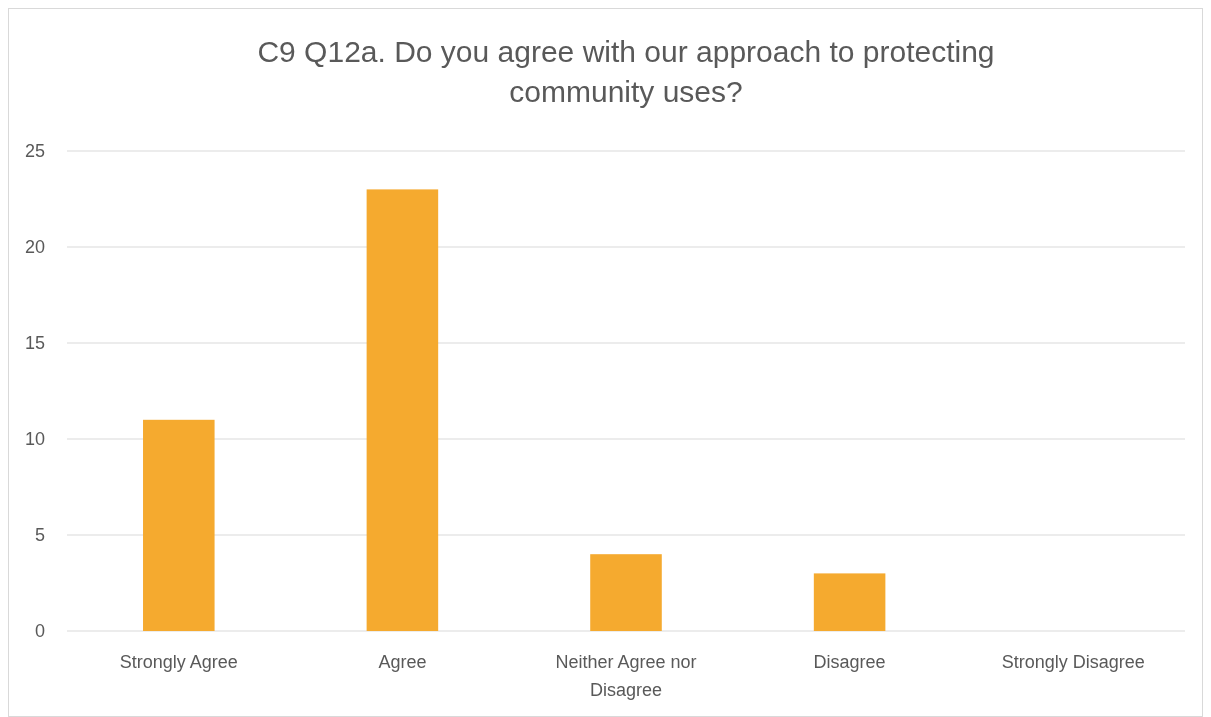 The image size is (1211, 717). What do you see at coordinates (34, 343) in the screenshot?
I see `y-tick-label: 15` at bounding box center [34, 343].